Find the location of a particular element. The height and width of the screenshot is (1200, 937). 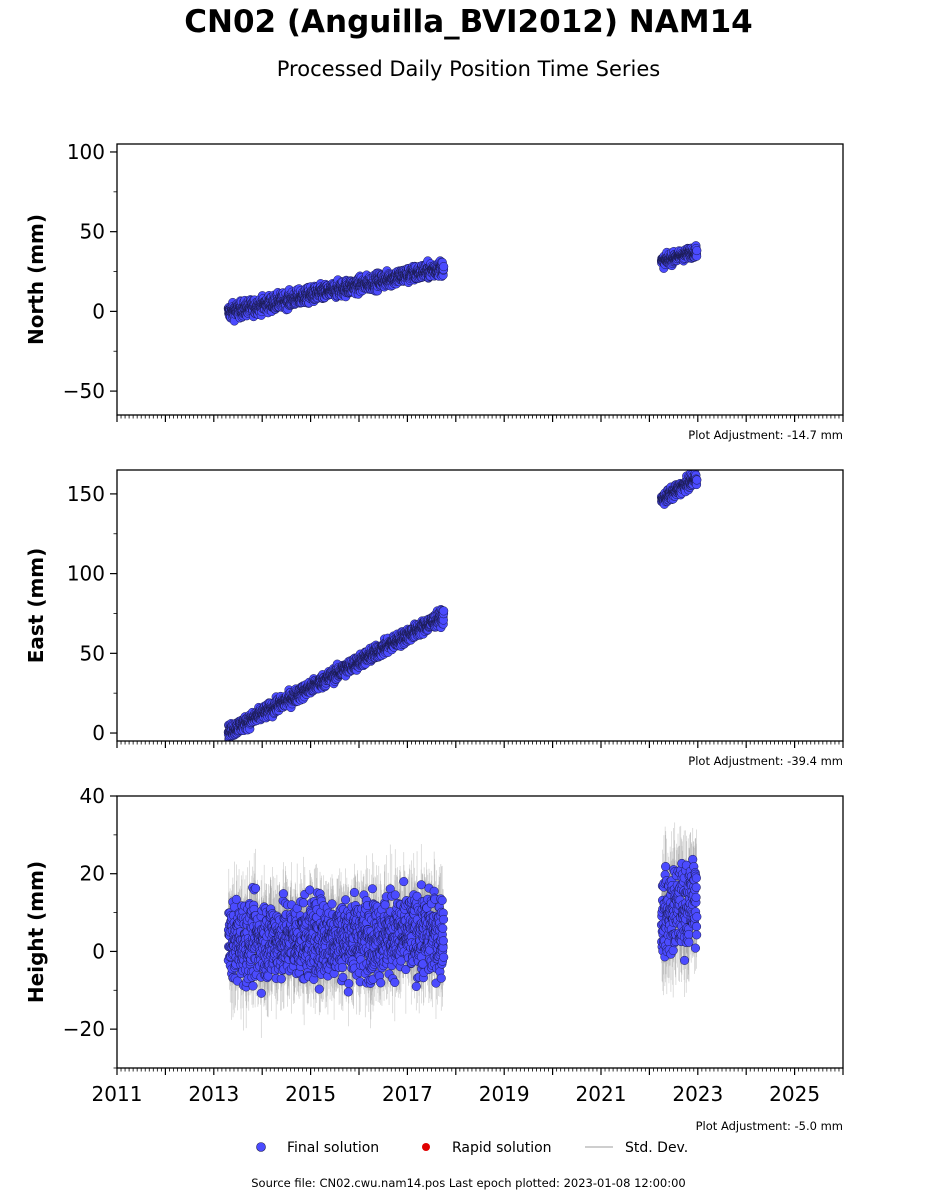

y-tick-label-0-3: 100 is located at coordinates (86, 152).